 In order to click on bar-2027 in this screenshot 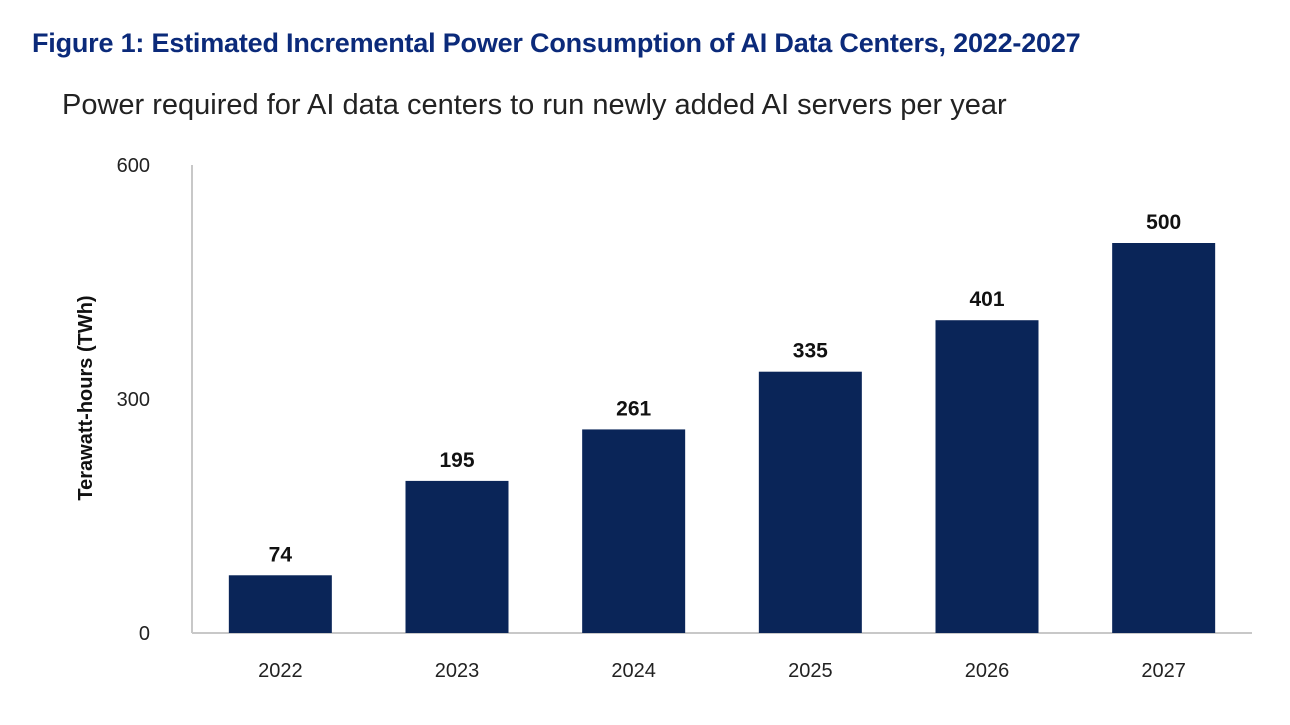, I will do `click(1164, 438)`.